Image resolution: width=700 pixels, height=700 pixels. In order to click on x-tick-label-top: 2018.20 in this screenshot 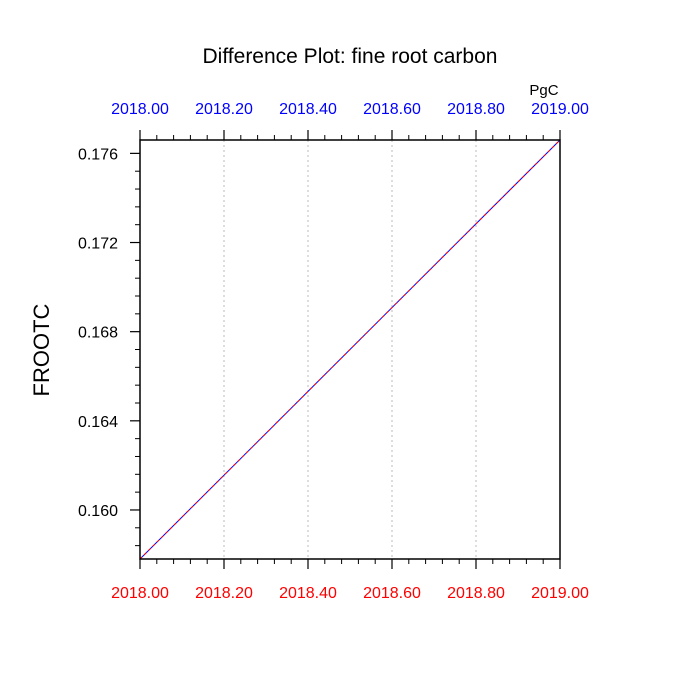, I will do `click(224, 109)`.